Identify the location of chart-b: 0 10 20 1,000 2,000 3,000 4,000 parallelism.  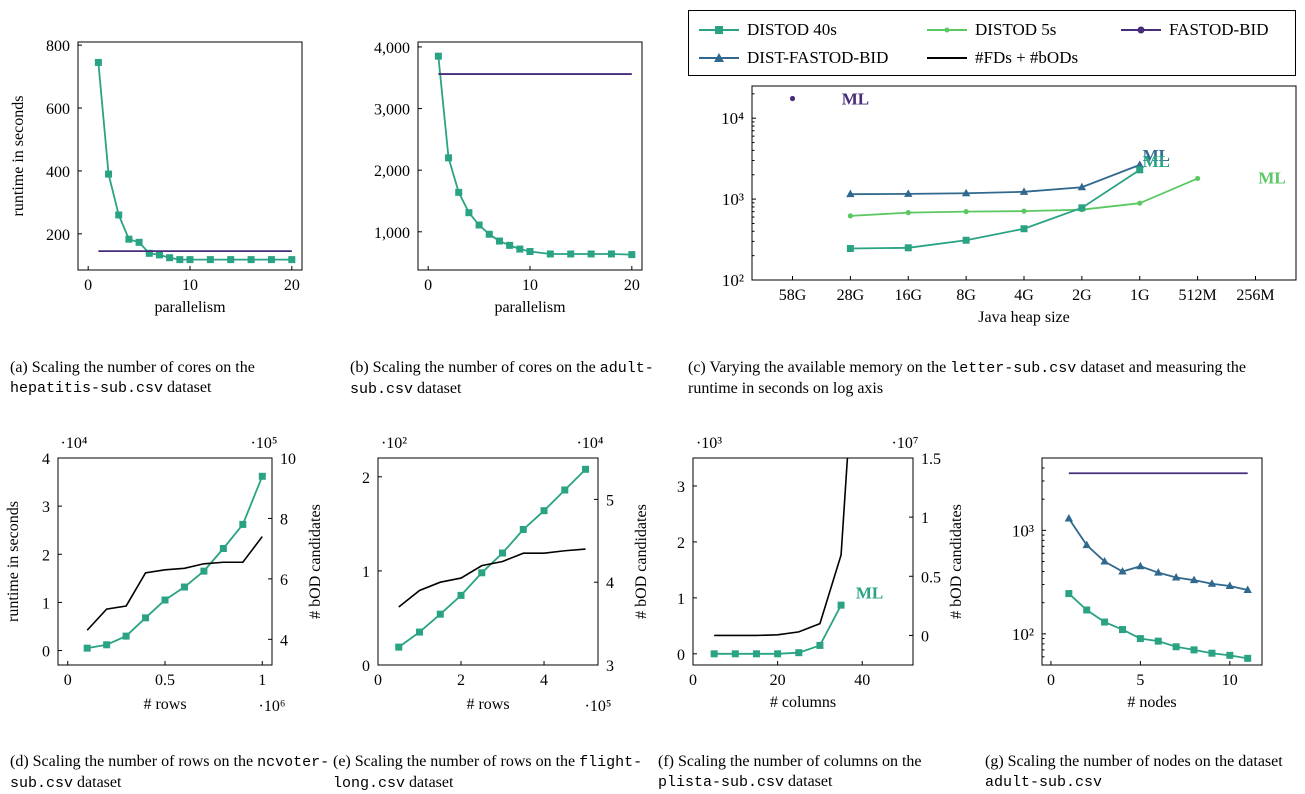
(508, 178).